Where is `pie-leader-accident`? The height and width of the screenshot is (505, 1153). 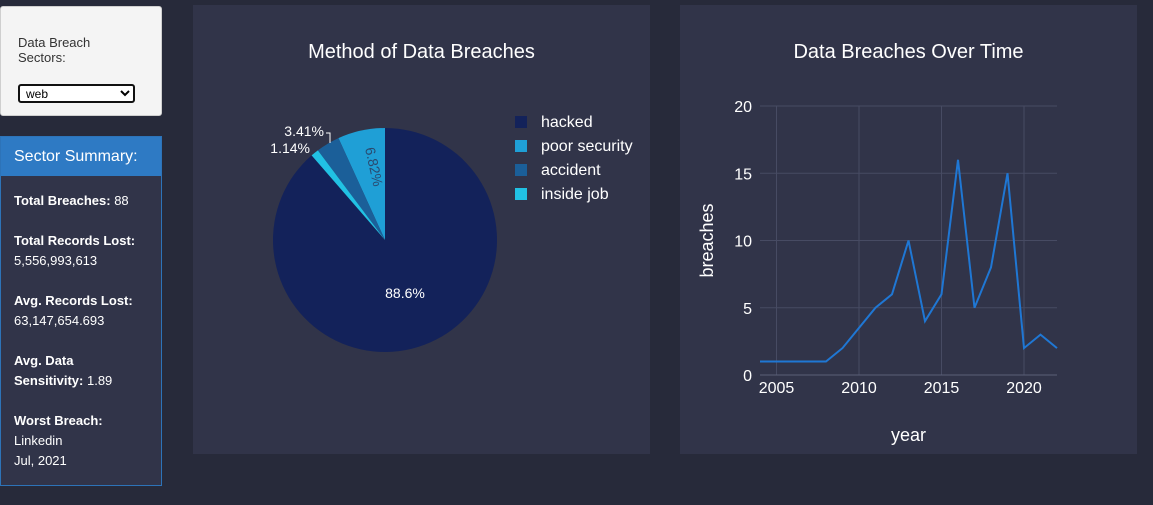 pie-leader-accident is located at coordinates (328, 137).